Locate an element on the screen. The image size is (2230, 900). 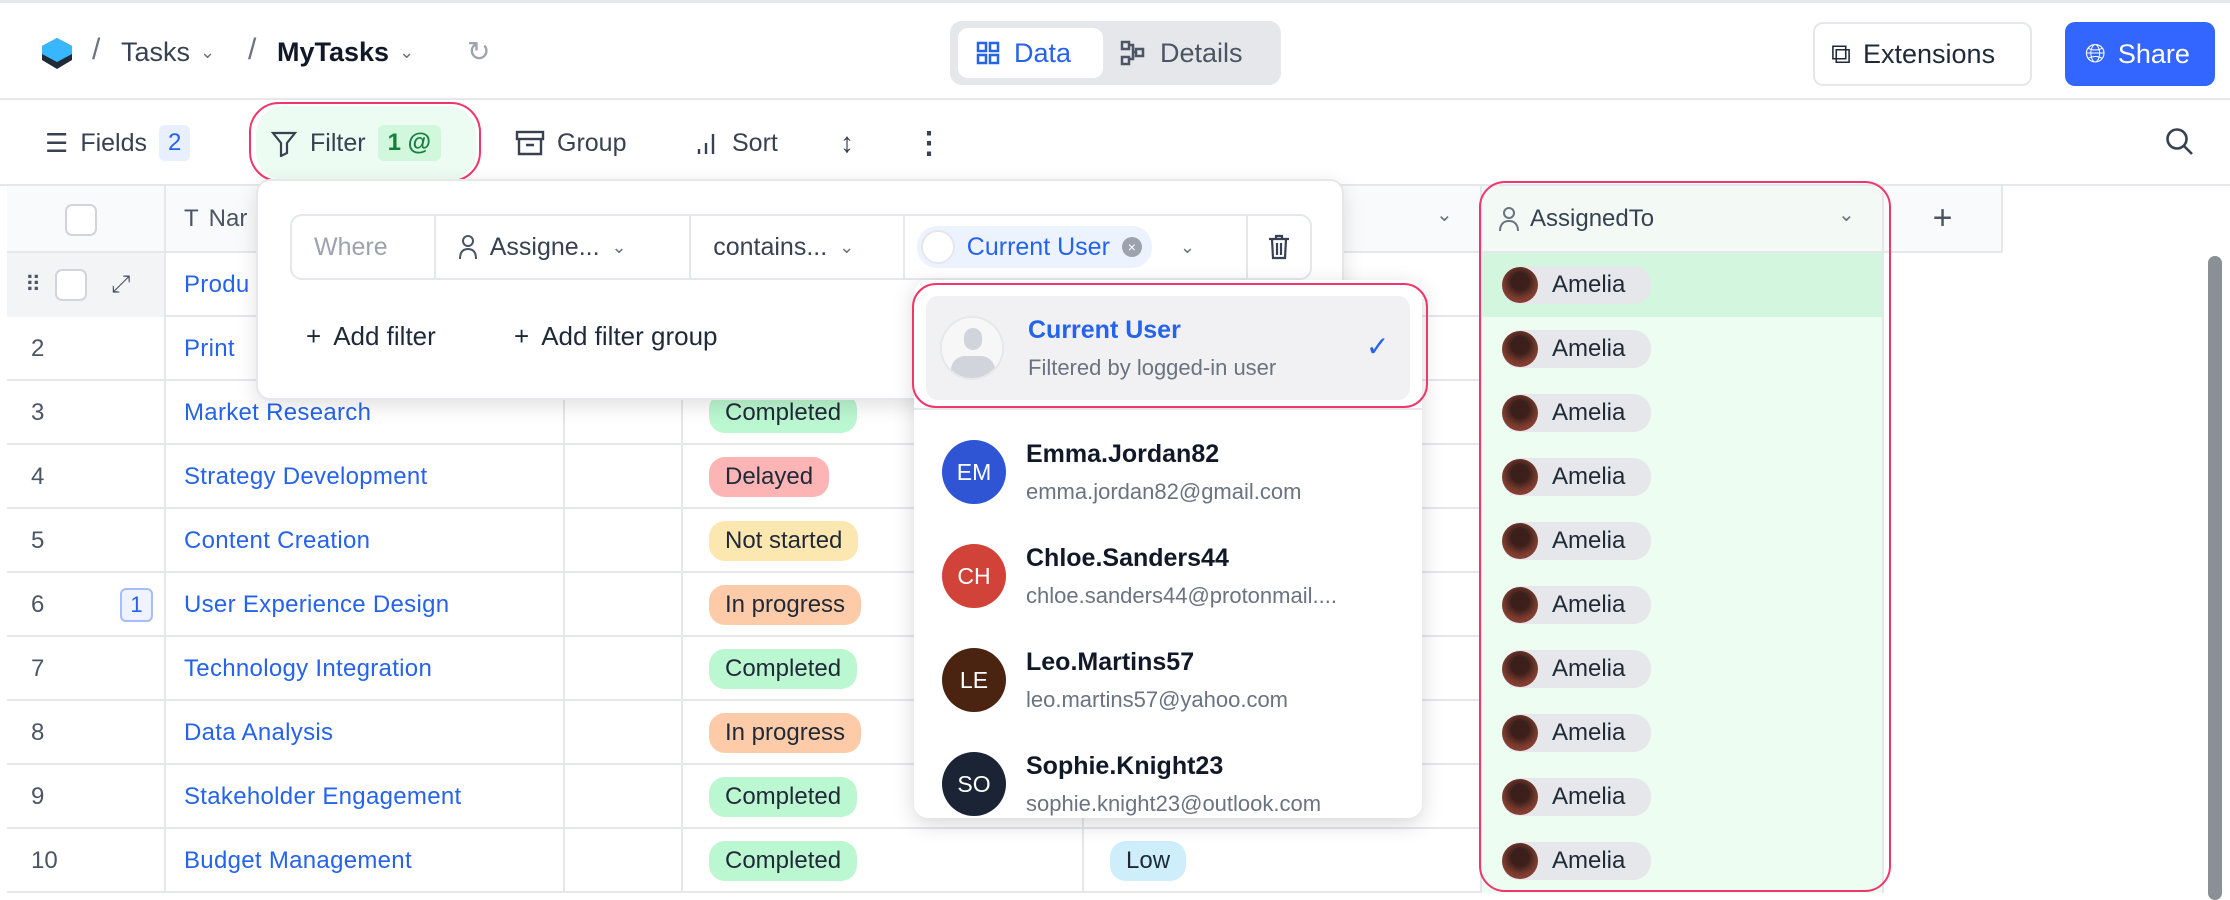
status-badge: Completed is located at coordinates (783, 797).